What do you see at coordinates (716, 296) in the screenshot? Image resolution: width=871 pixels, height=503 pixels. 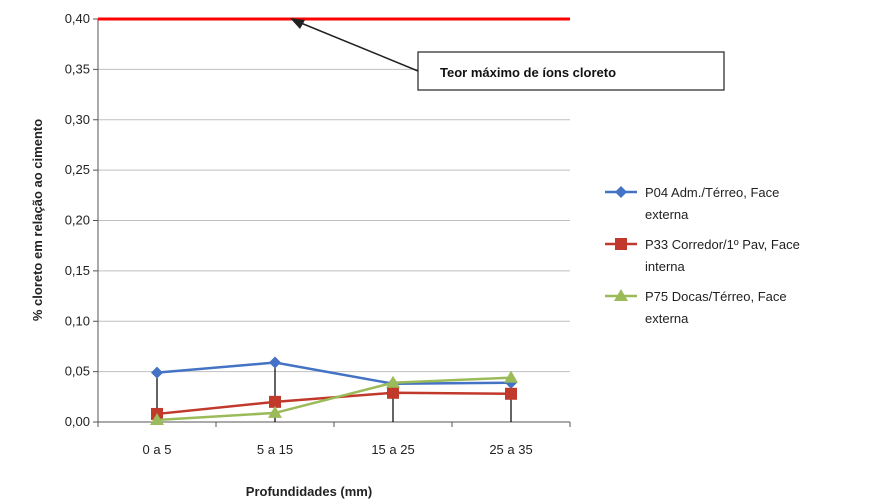 I see `legend-label: P75 Docas/Térreo, Face` at bounding box center [716, 296].